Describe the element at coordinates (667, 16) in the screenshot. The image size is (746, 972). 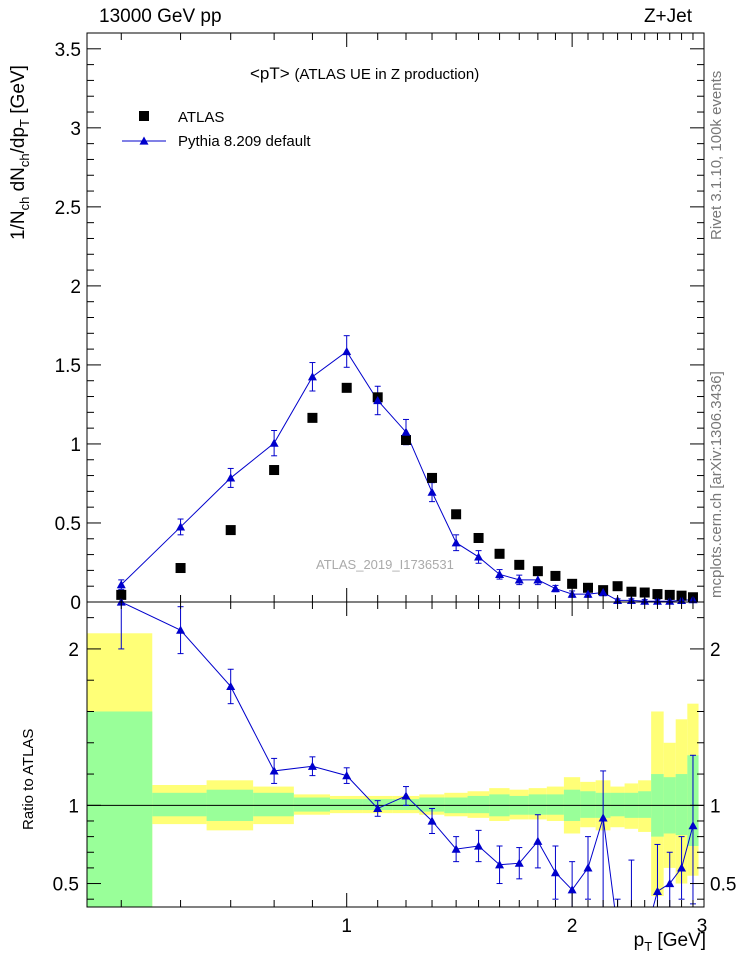
I see `header-process-label: Z+Jet` at that location.